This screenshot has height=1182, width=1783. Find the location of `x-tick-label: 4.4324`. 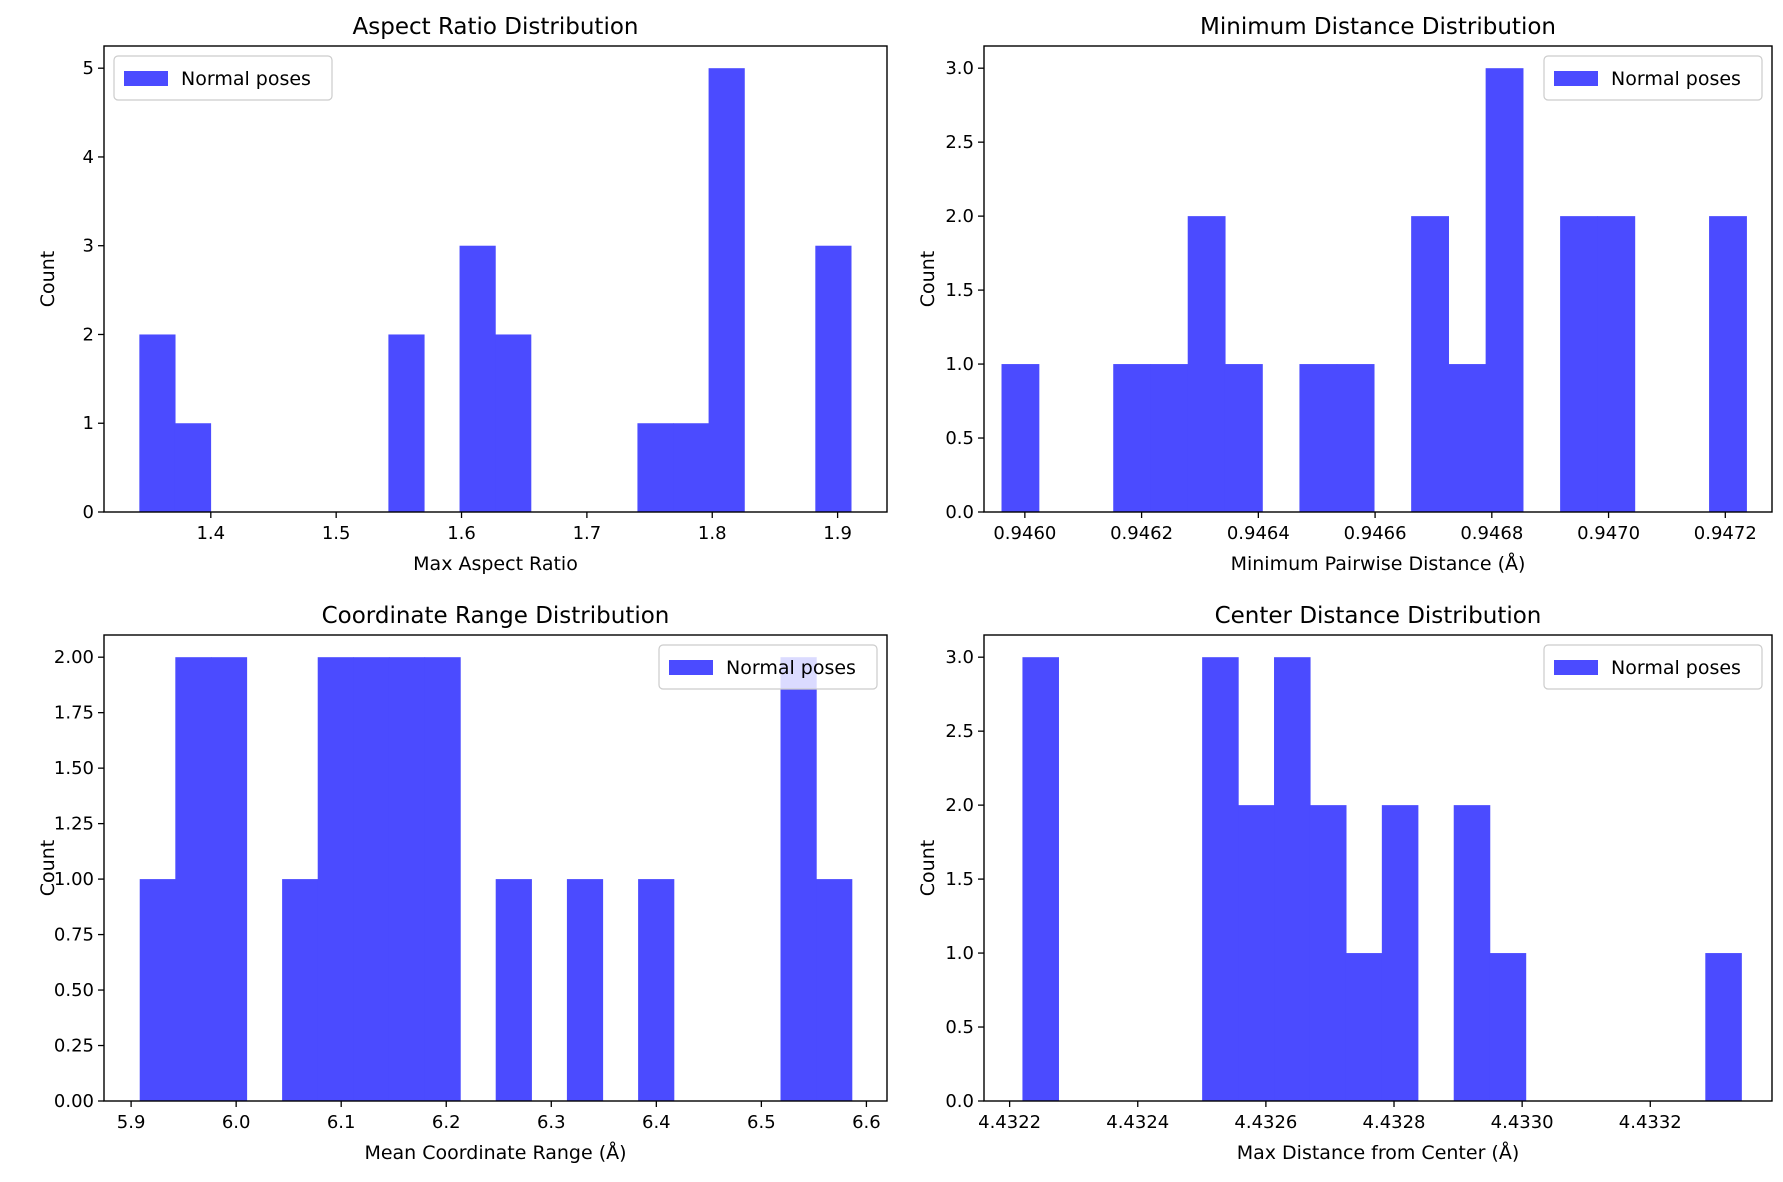

x-tick-label: 4.4324 is located at coordinates (1137, 1122).